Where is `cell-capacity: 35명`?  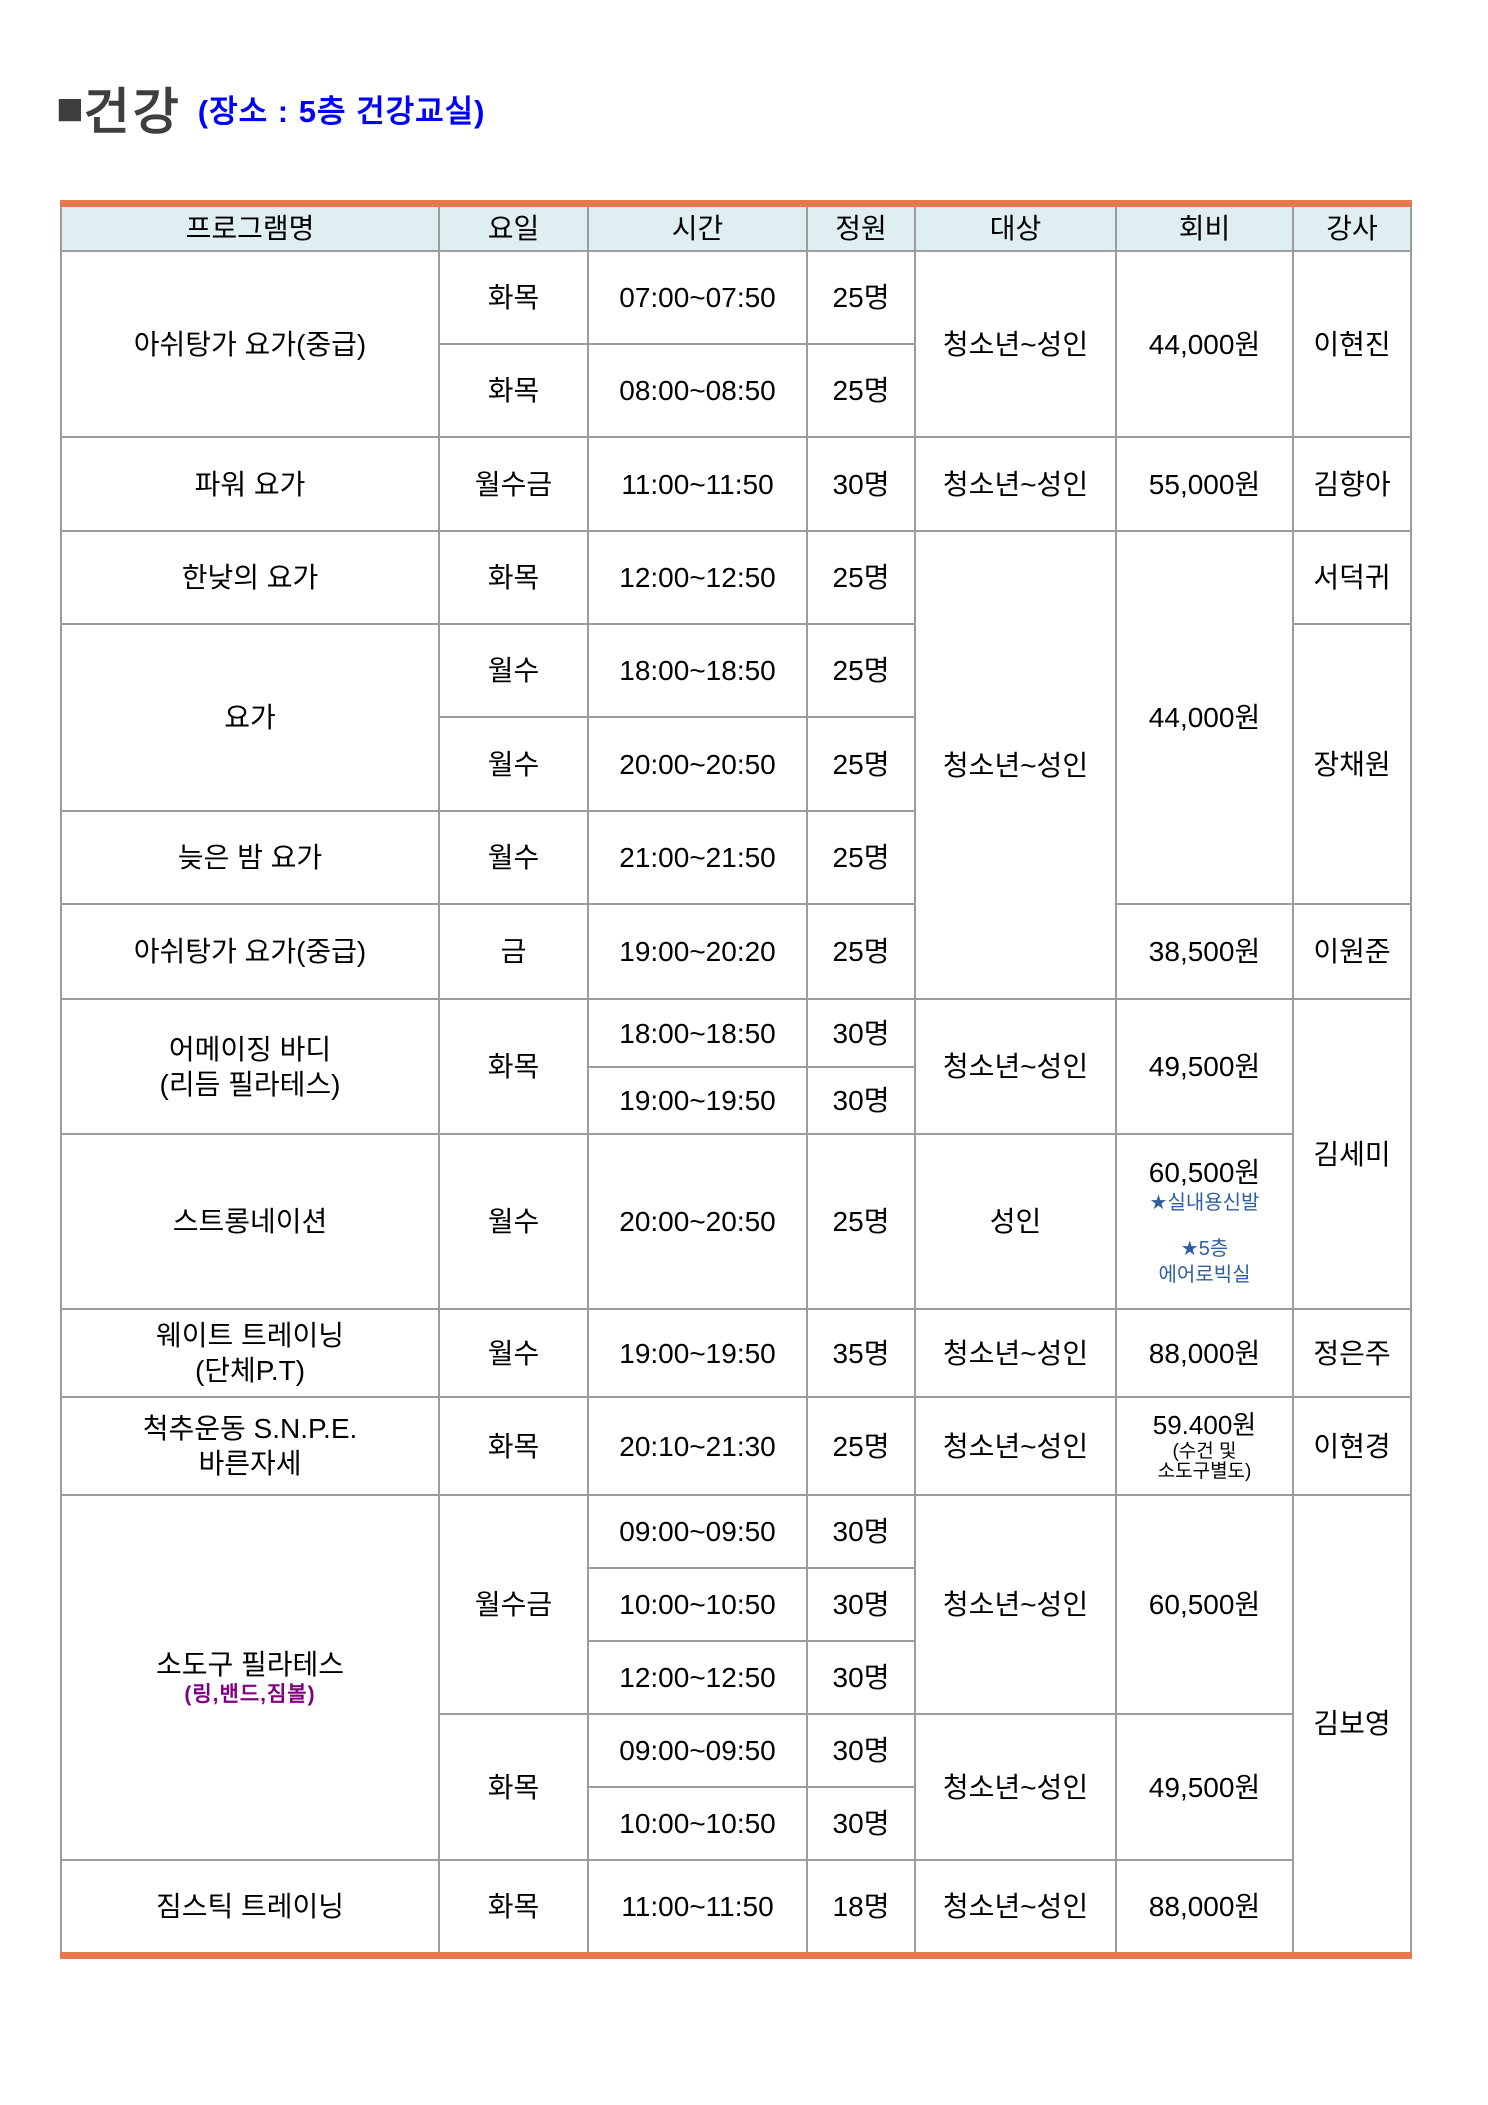 cell-capacity: 35명 is located at coordinates (861, 1353).